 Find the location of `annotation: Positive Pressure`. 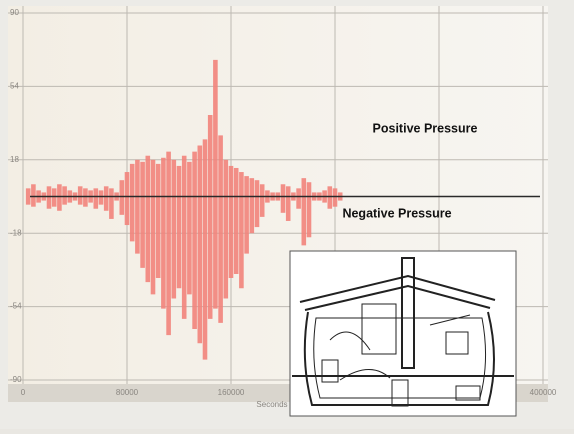

annotation: Positive Pressure is located at coordinates (425, 128).